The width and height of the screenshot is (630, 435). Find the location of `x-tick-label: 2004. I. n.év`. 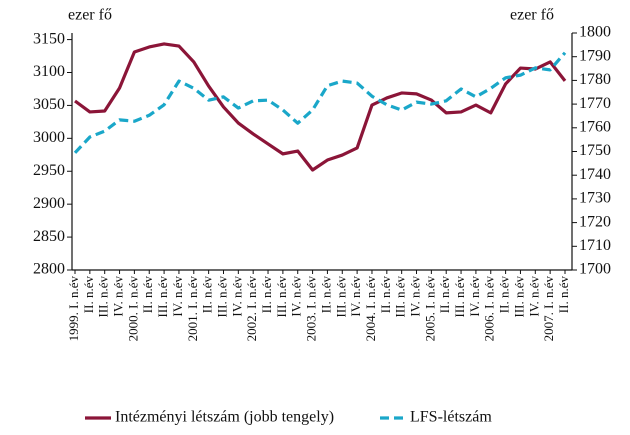

x-tick-label: 2004. I. n.év is located at coordinates (370, 309).